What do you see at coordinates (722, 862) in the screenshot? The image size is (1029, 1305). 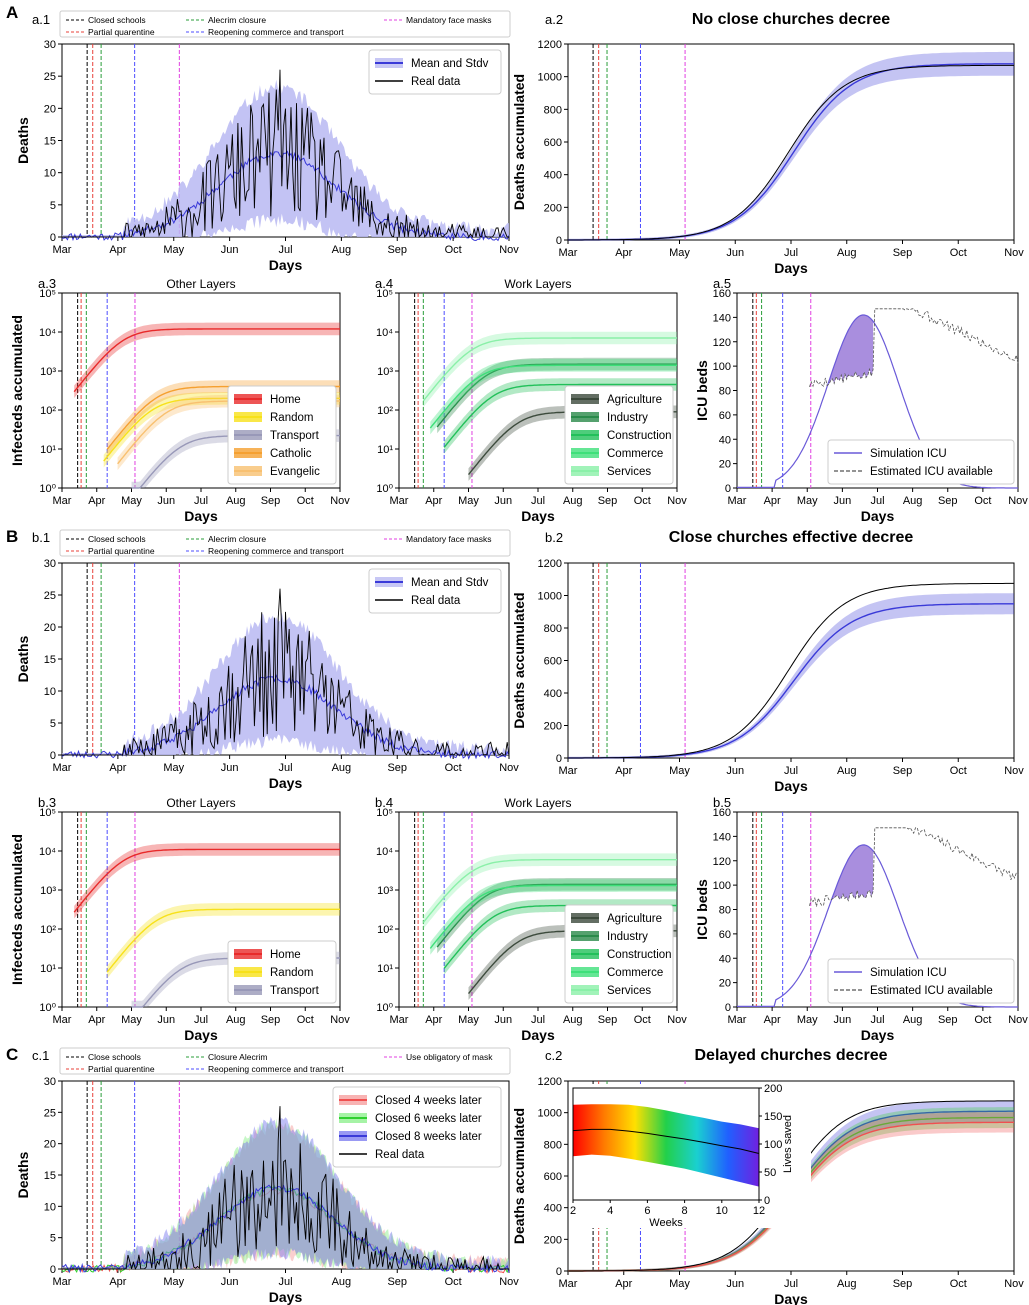 I see `y-tick-label-b5: 120` at bounding box center [722, 862].